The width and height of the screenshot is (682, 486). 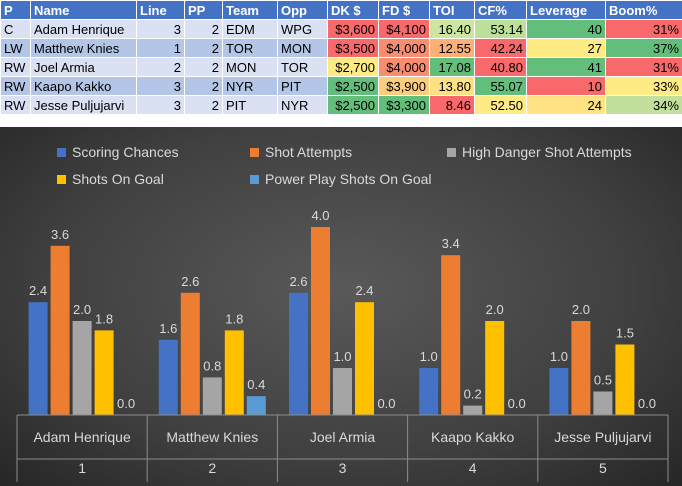 What do you see at coordinates (473, 468) in the screenshot?
I see `x-tick-number: 4` at bounding box center [473, 468].